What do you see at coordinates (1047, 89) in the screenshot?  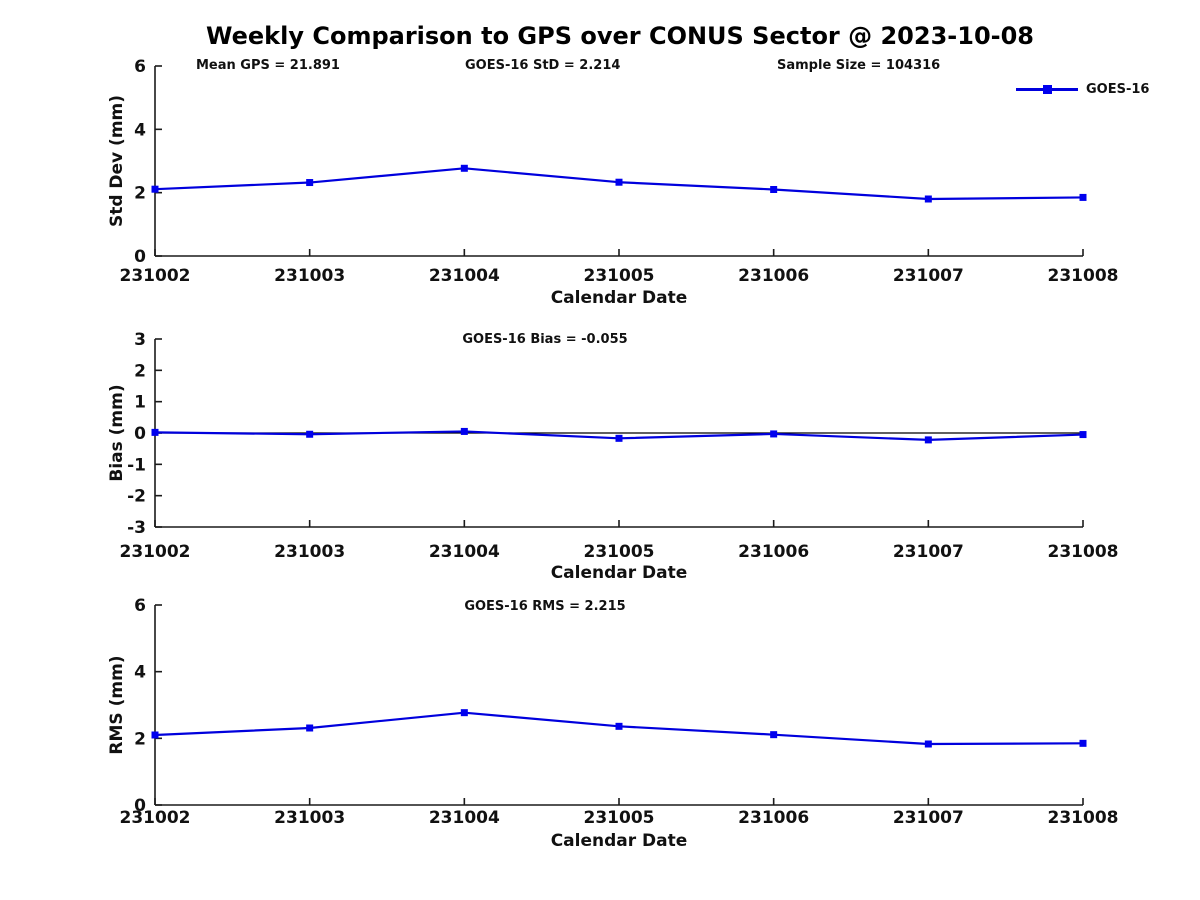 I see `legend-square-marker-icon` at bounding box center [1047, 89].